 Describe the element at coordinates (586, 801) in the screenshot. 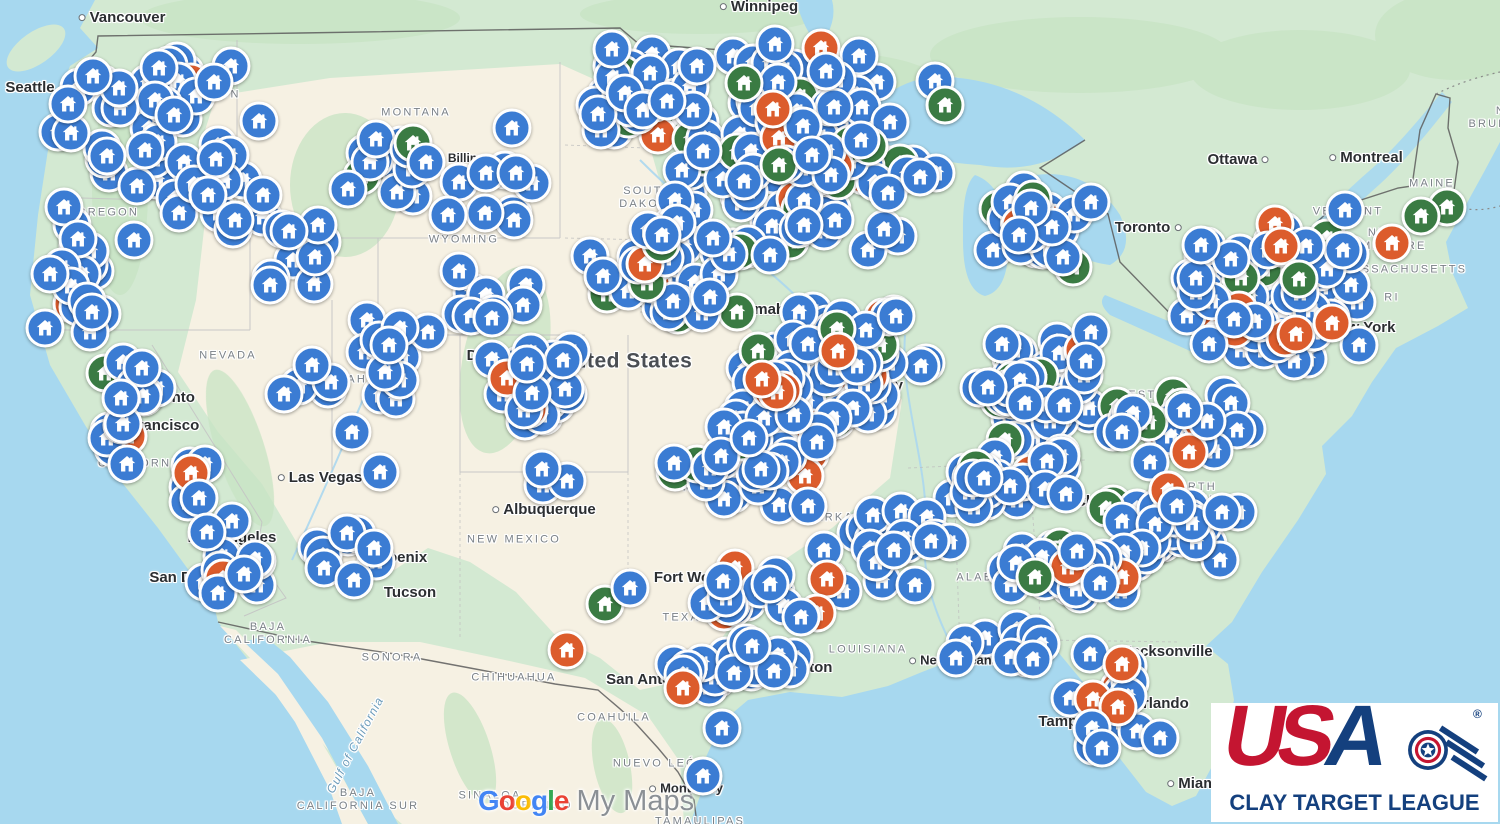

I see `google-my-maps-attribution: Google My Maps` at that location.